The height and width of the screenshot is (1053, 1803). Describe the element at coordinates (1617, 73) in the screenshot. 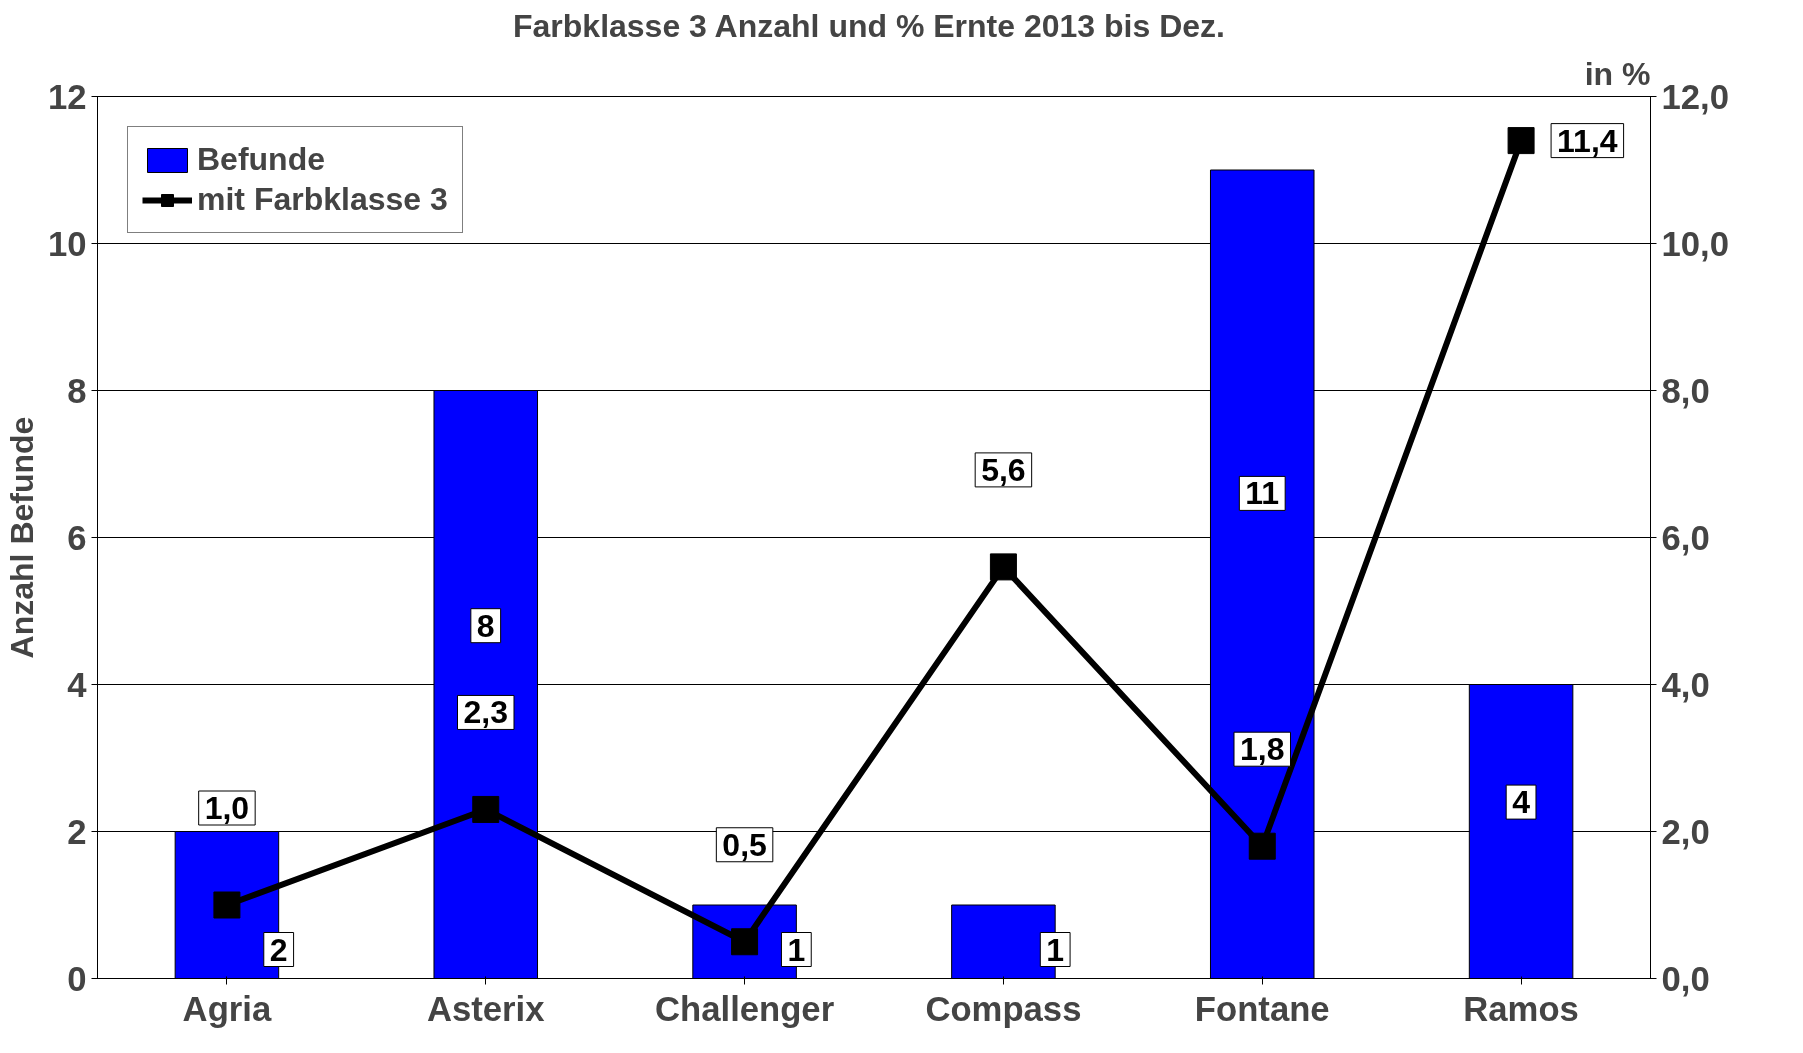

I see `y2-axis-title: in %` at that location.